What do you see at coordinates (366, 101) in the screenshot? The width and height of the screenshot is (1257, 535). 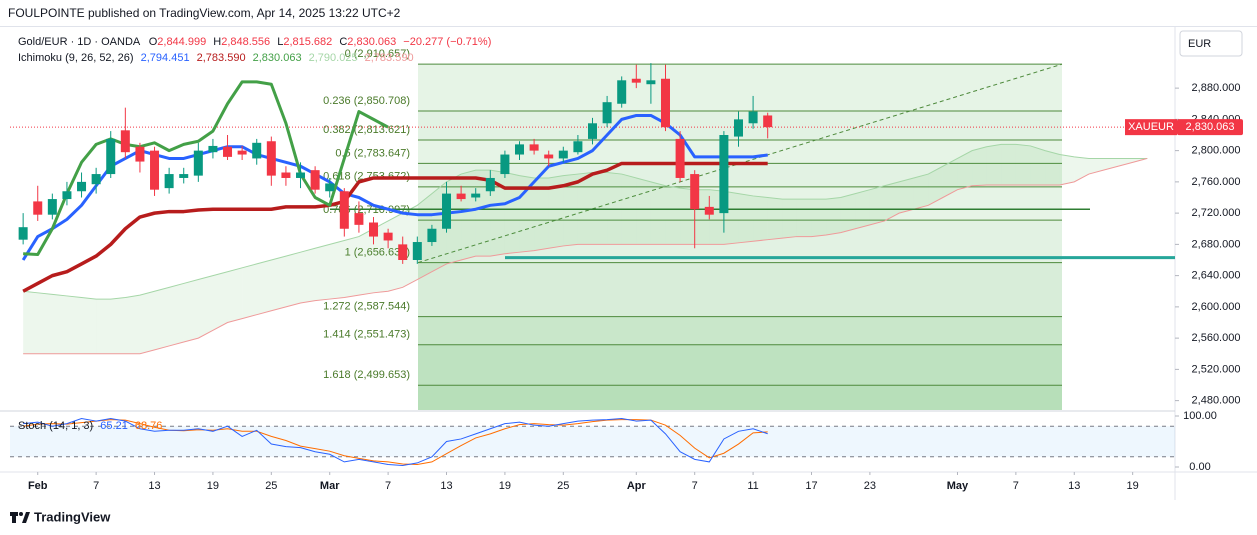 I see `fib-label: 0.236 (2,850.708)` at bounding box center [366, 101].